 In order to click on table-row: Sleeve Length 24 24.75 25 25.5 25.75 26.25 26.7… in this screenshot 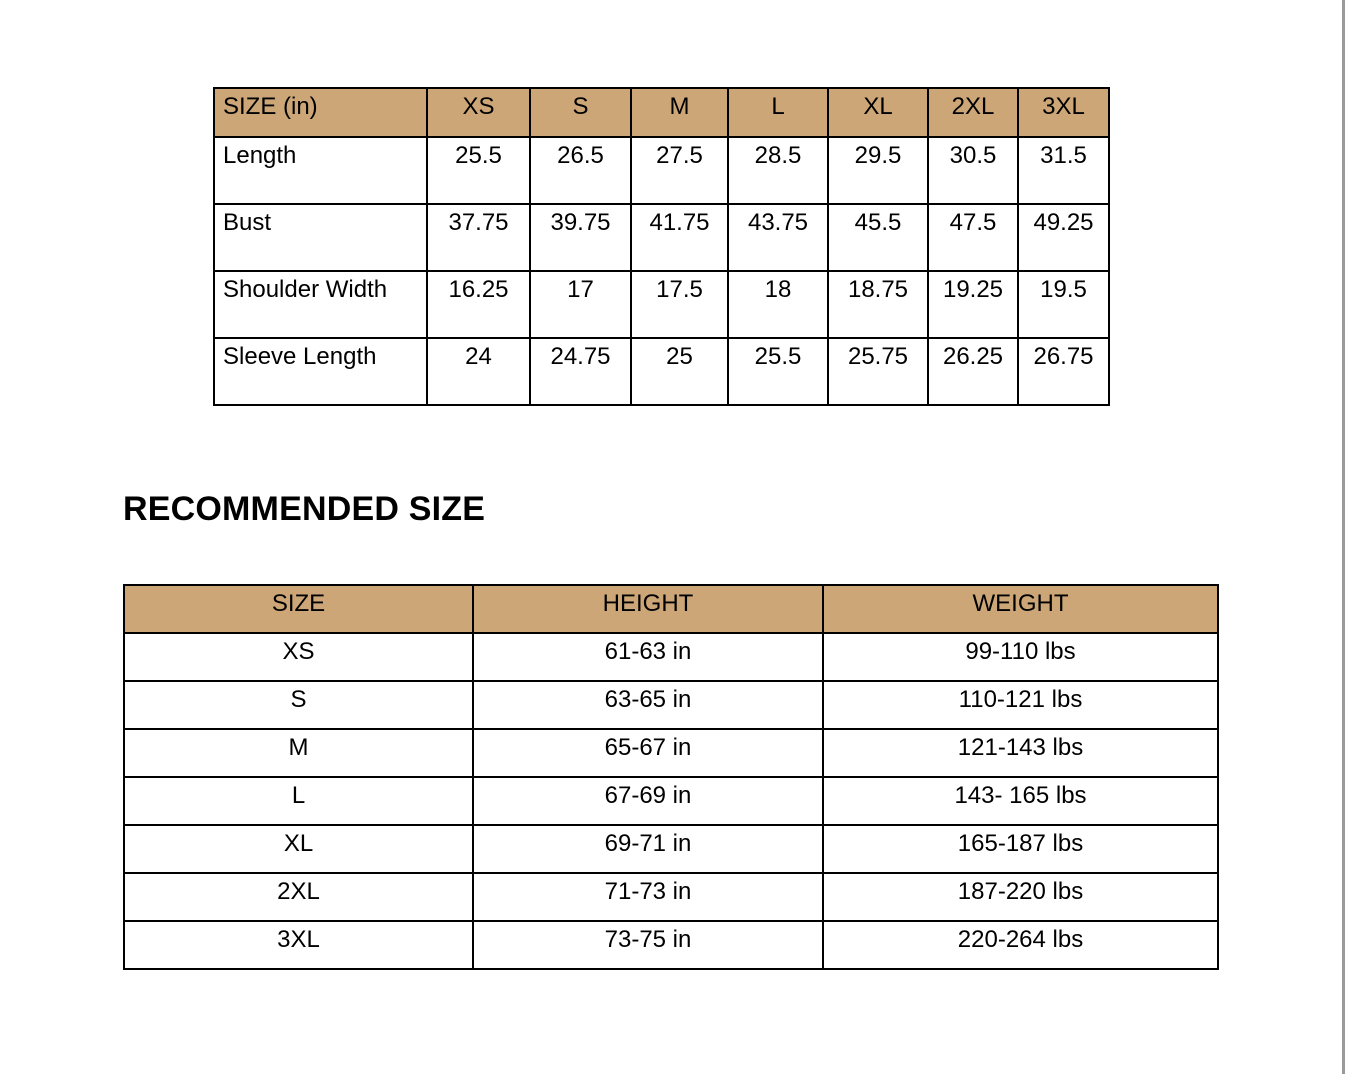, I will do `click(661, 371)`.